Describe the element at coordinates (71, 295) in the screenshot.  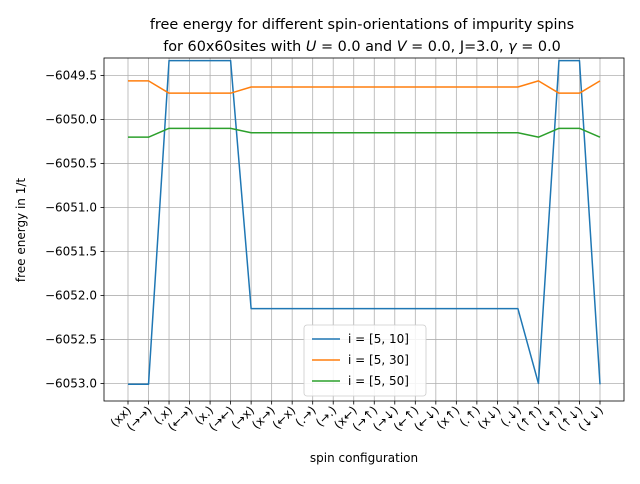
I see `y-tick-label: −6052.0` at that location.